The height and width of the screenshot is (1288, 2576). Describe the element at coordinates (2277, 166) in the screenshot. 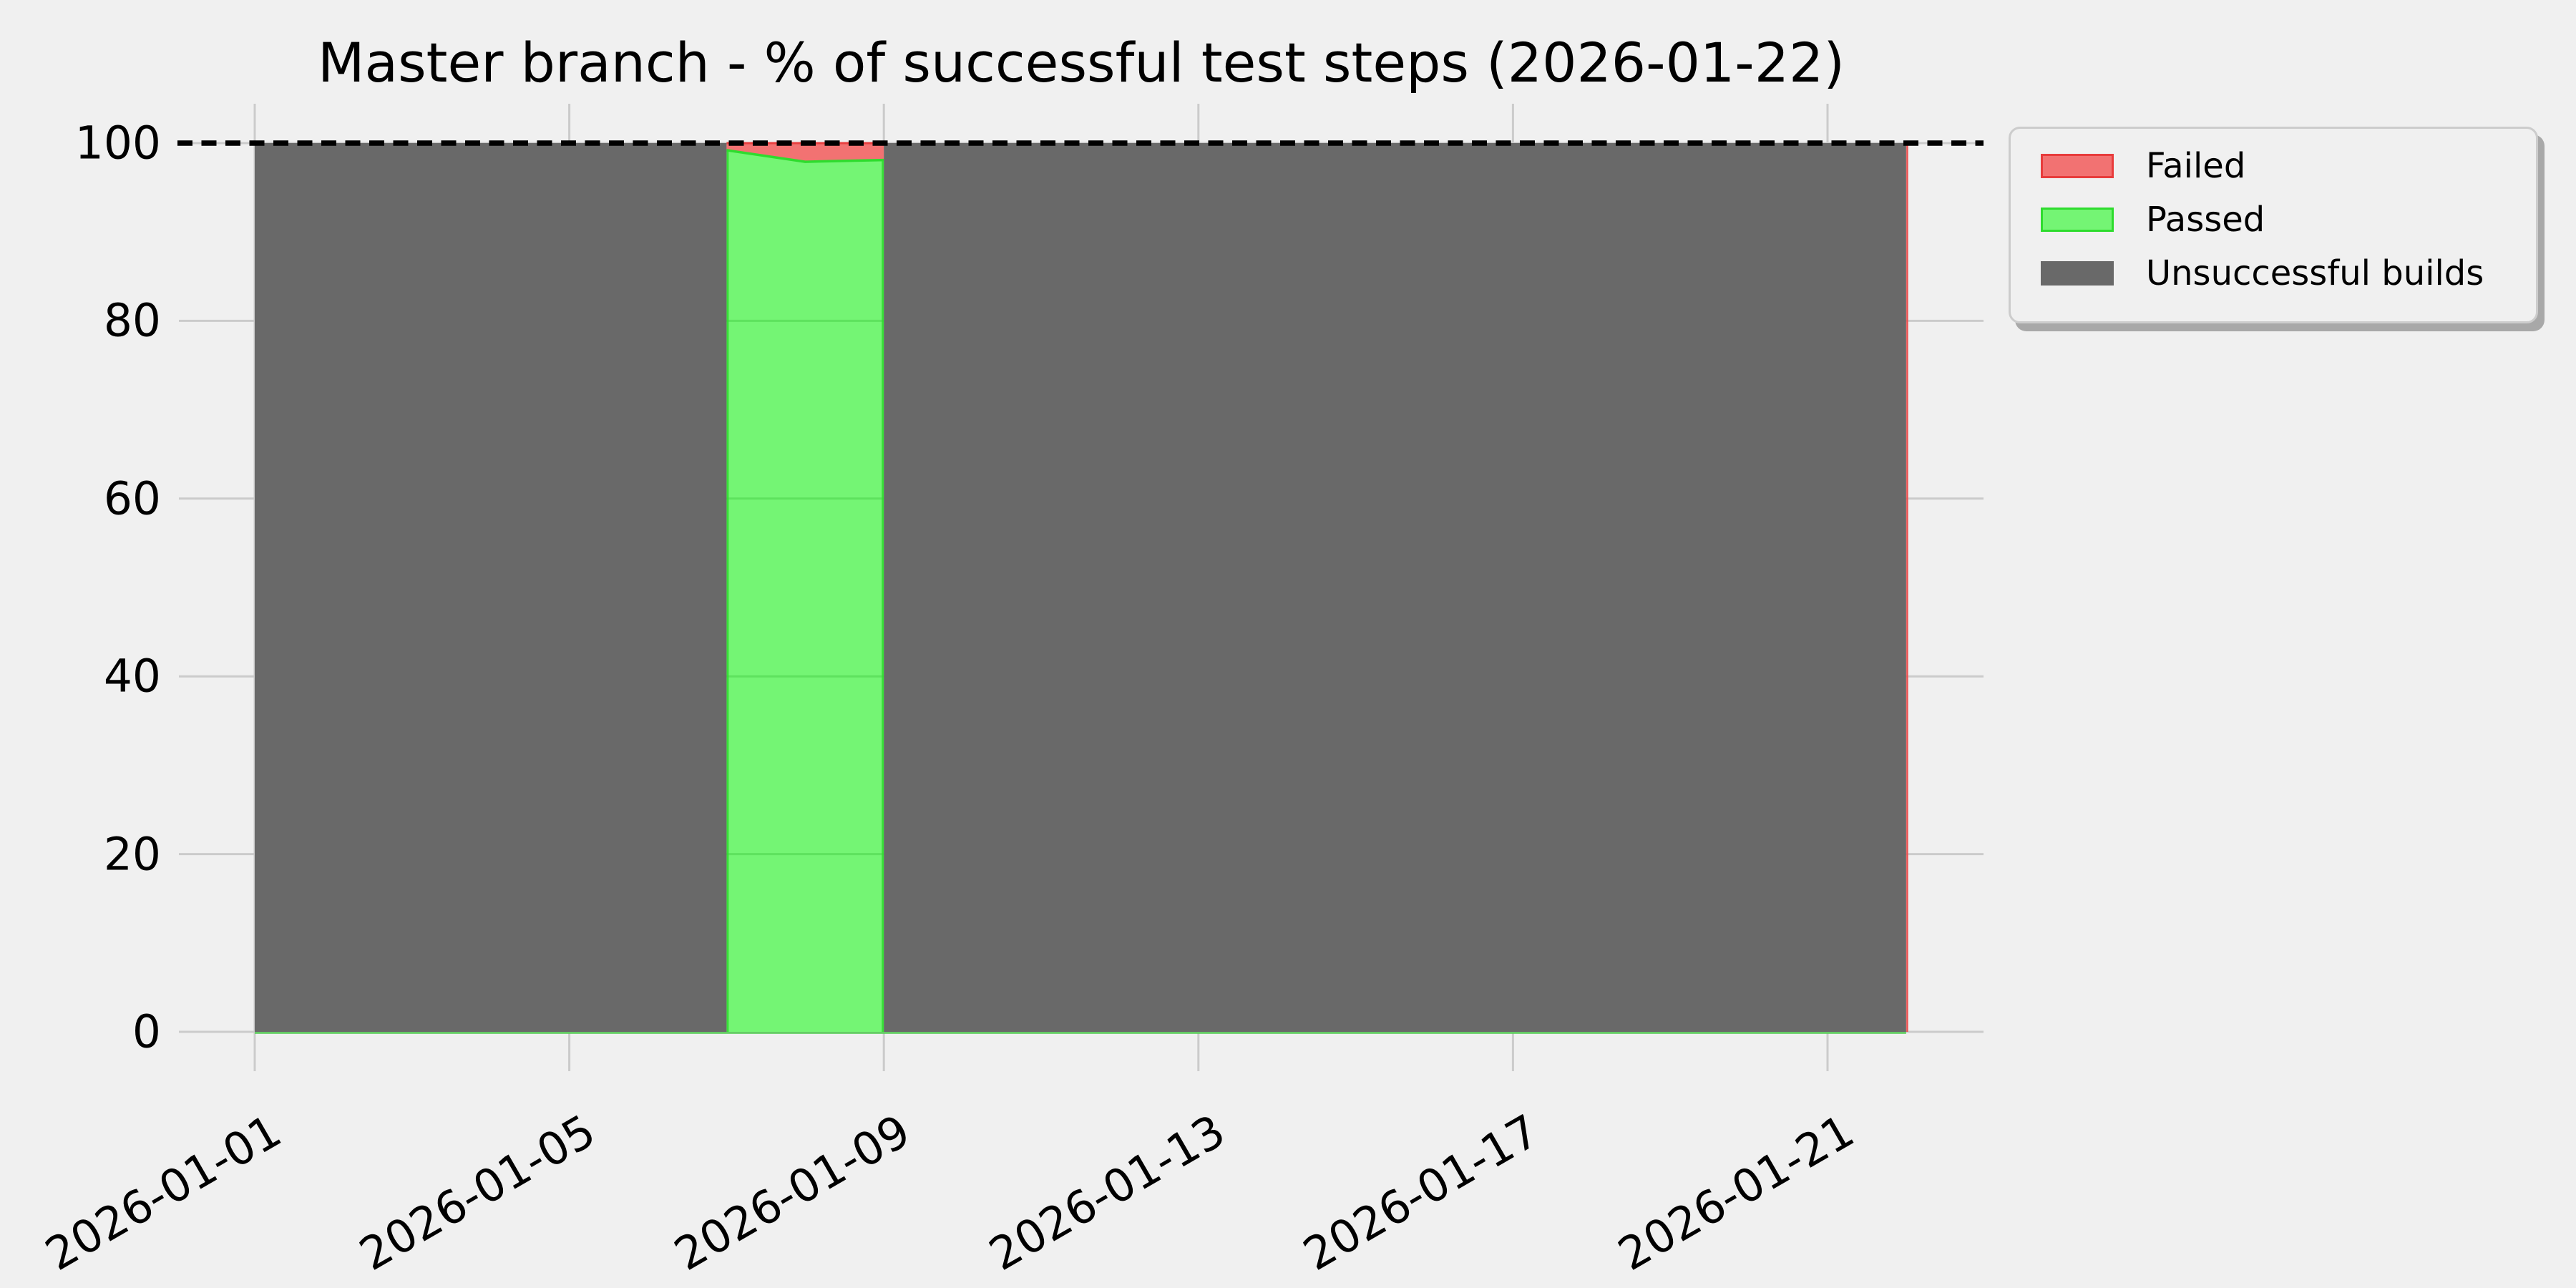

I see `legend-item-failed: Failed` at that location.